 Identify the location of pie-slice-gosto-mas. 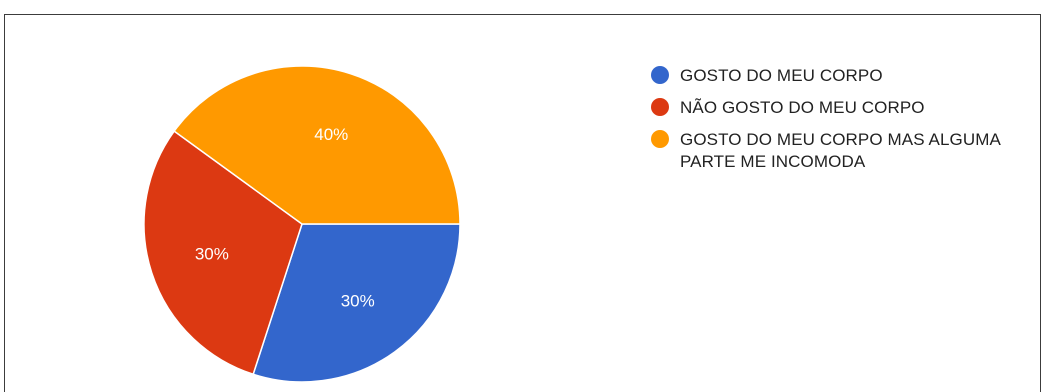
(317, 145).